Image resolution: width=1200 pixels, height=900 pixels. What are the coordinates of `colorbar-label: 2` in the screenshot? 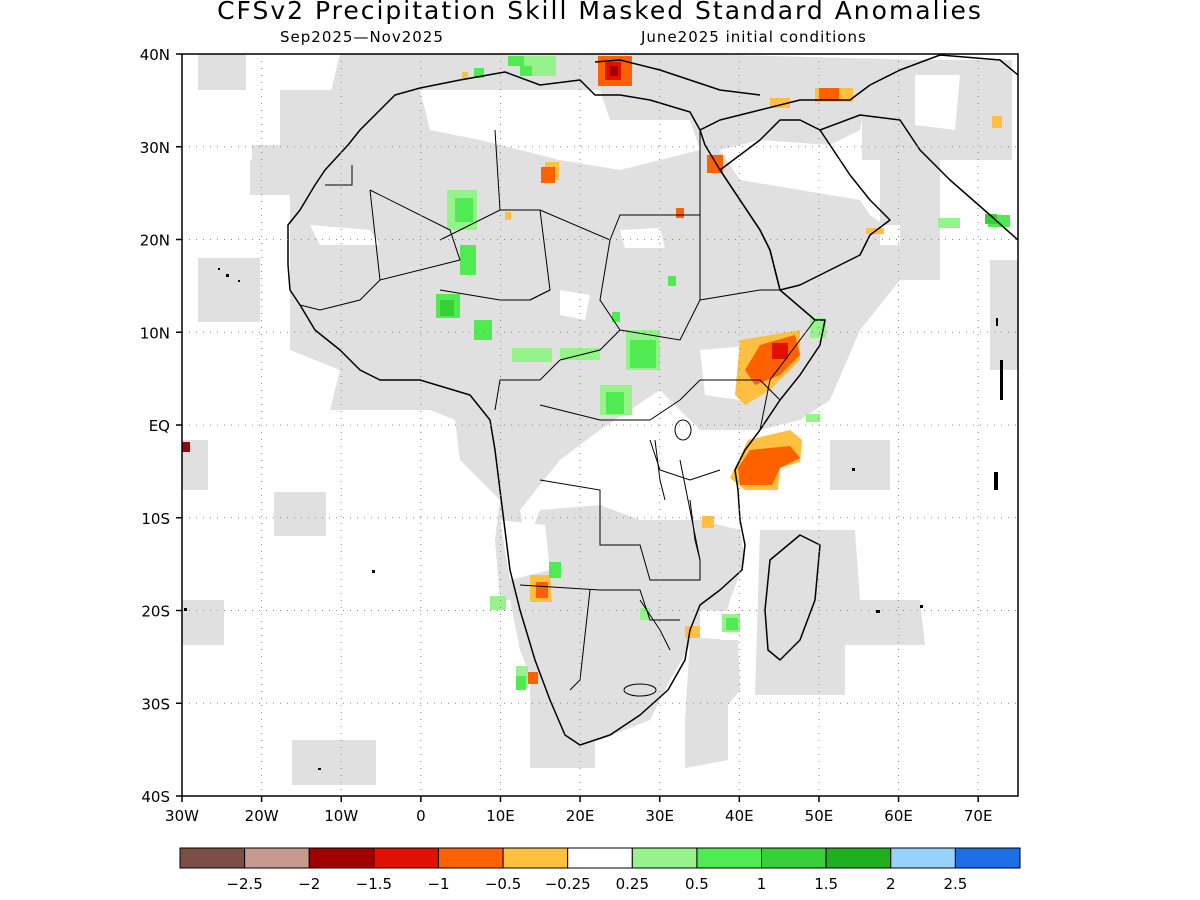 It's located at (891, 884).